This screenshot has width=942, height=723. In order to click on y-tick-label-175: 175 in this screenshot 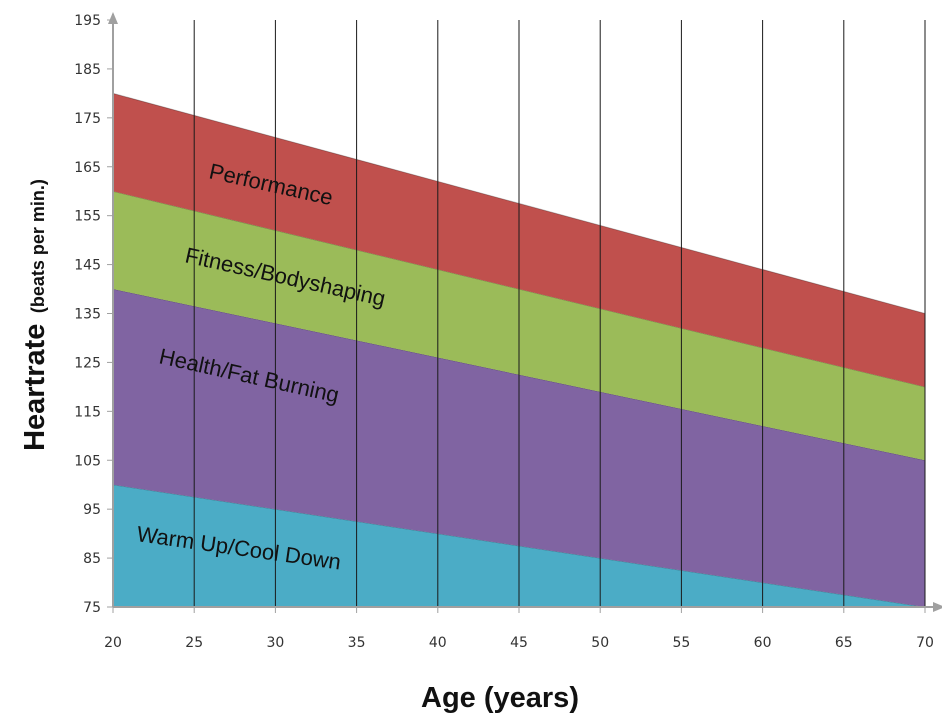, I will do `click(87, 119)`.